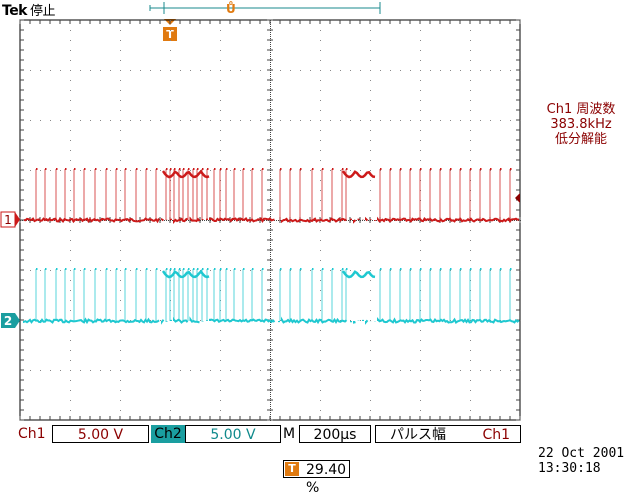  What do you see at coordinates (271, 196) in the screenshot?
I see `ch1-waveform` at bounding box center [271, 196].